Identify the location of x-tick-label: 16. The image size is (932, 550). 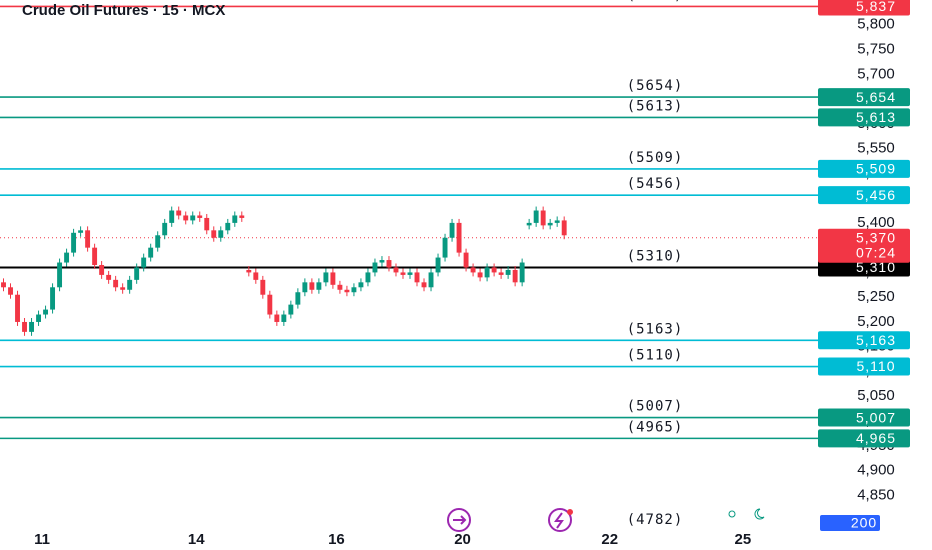
(336, 539).